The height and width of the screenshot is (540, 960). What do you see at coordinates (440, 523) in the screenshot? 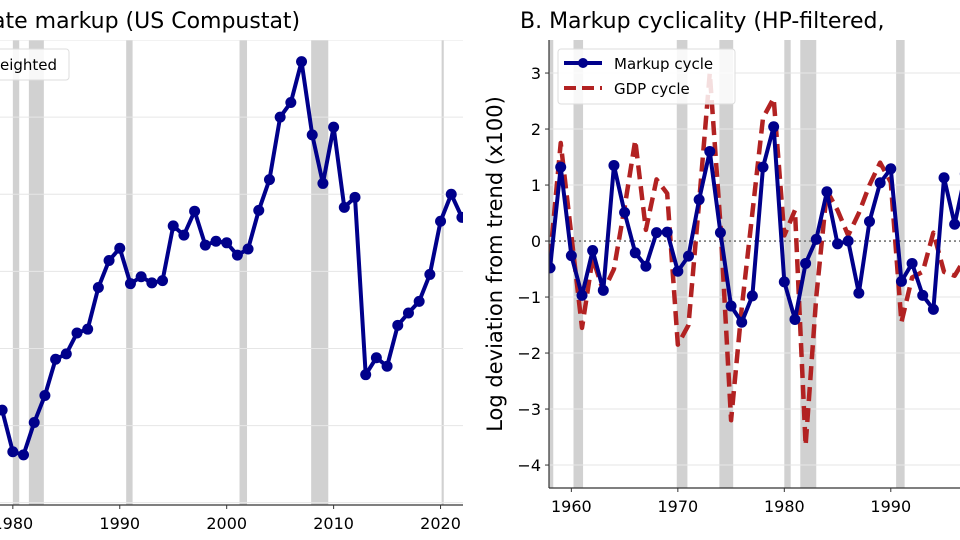
I see `x-tick-label: 2020` at bounding box center [440, 523].